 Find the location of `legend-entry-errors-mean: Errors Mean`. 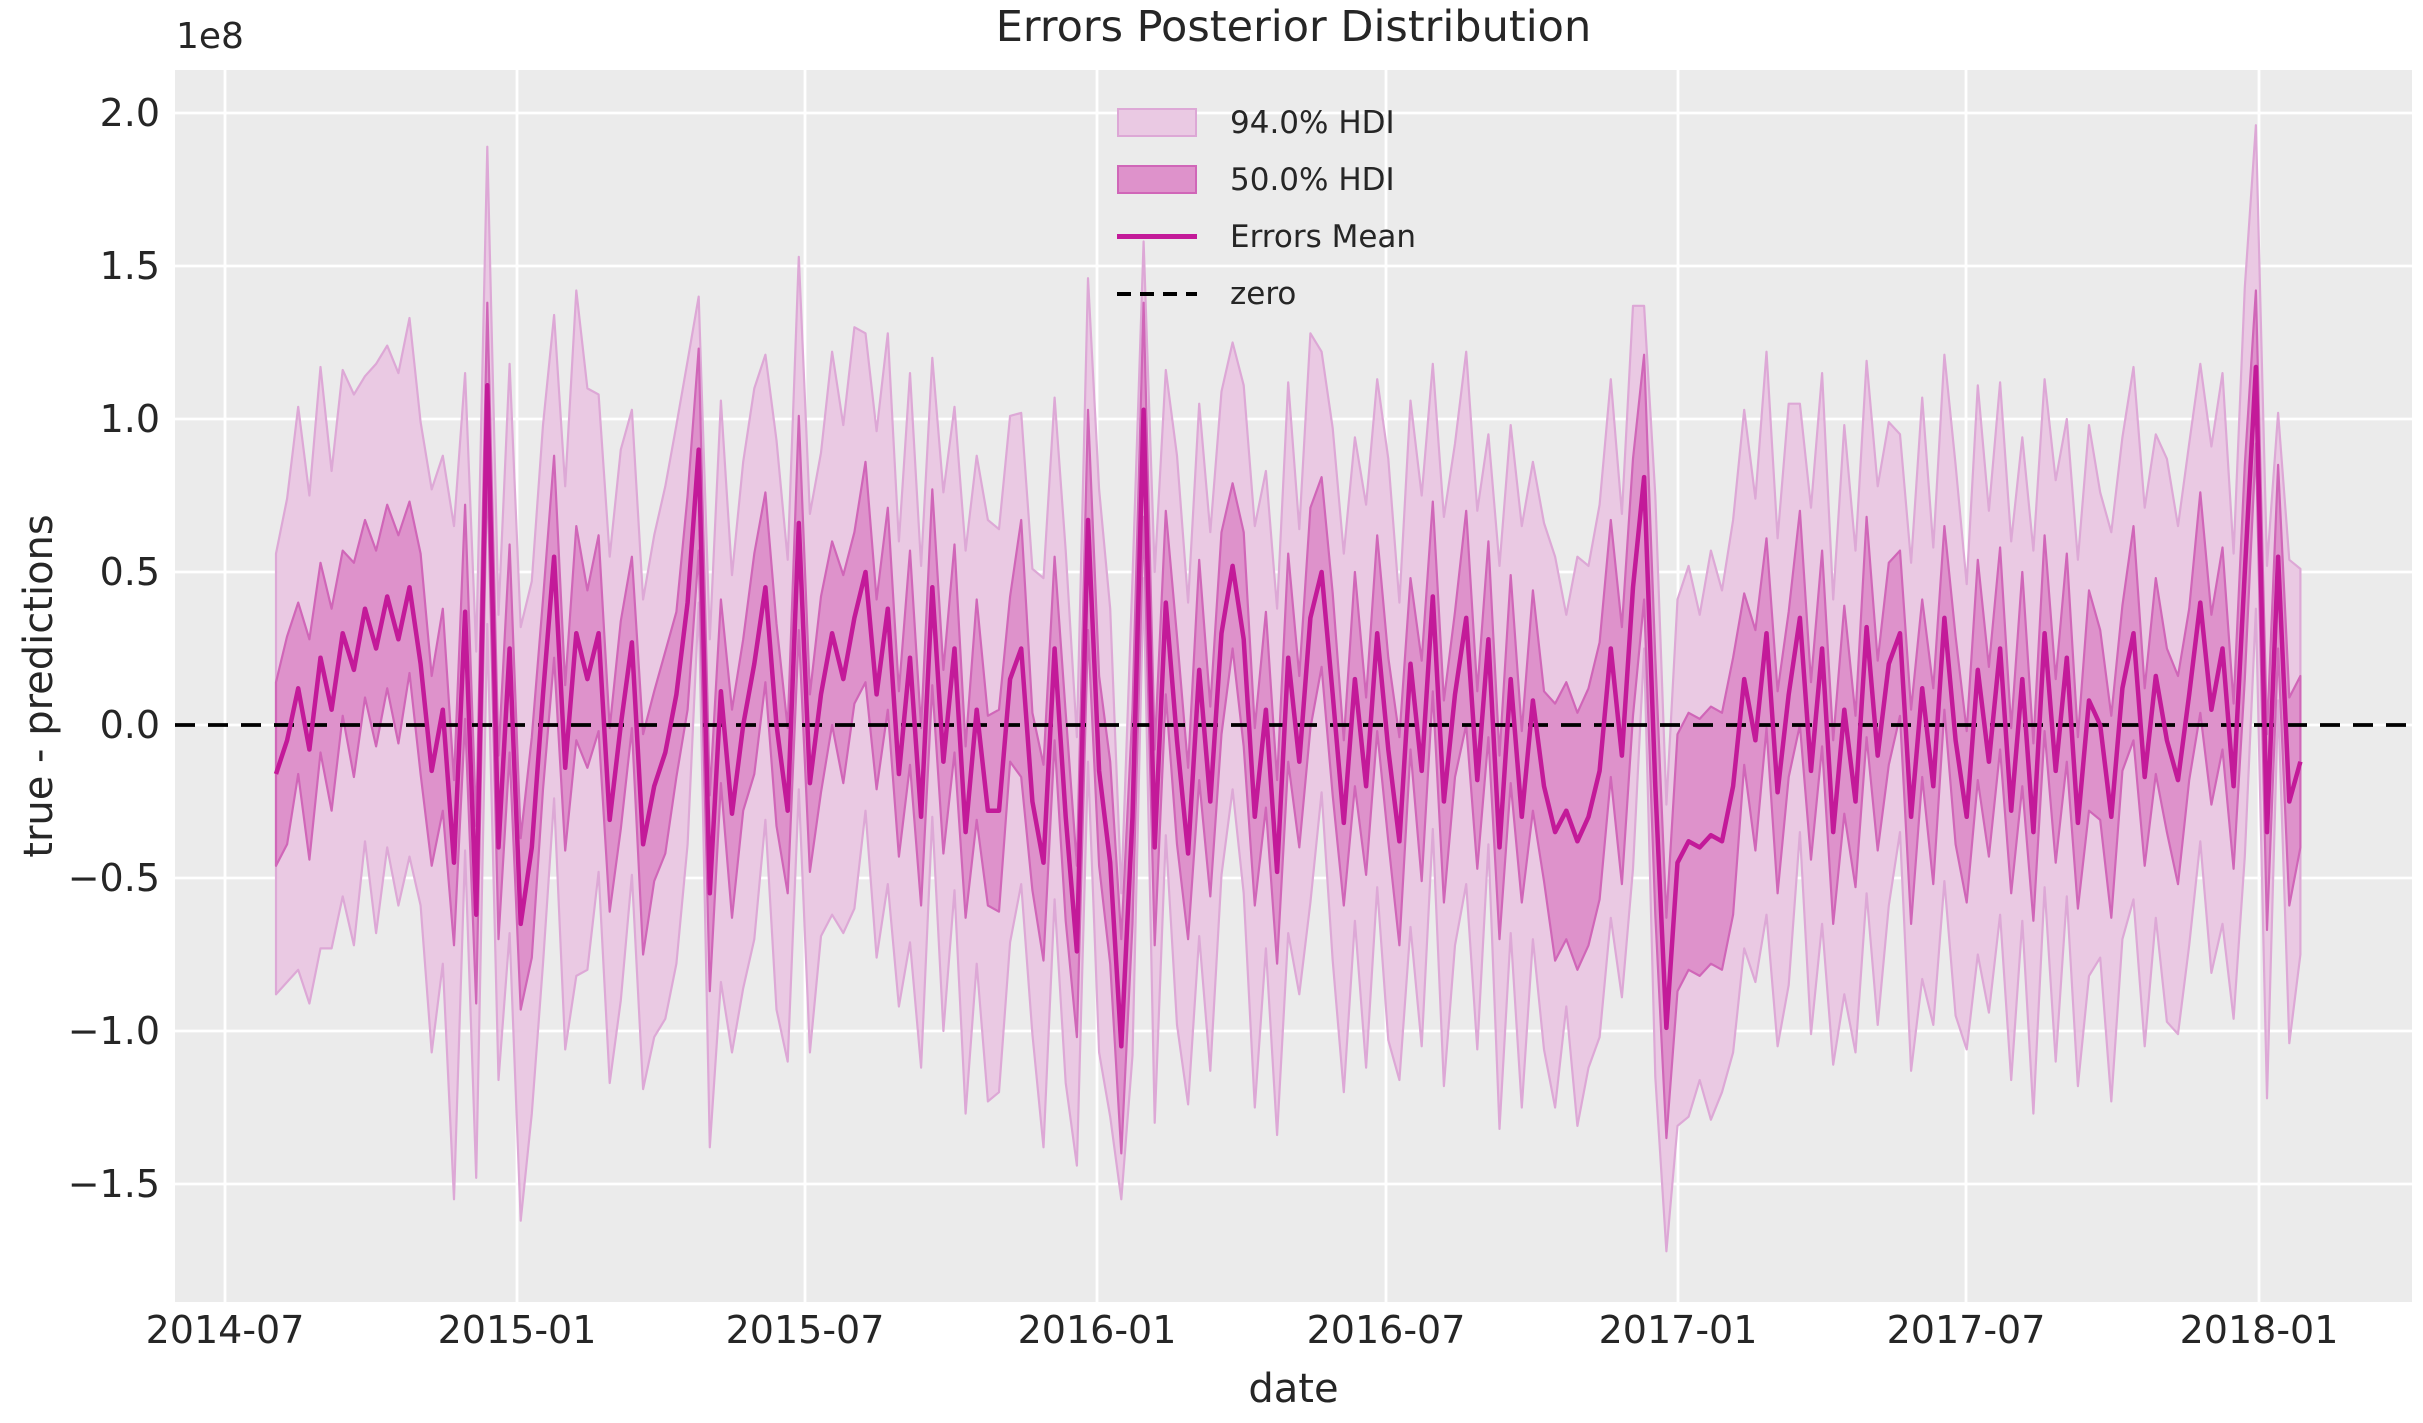

legend-entry-errors-mean: Errors Mean is located at coordinates (1266, 237).